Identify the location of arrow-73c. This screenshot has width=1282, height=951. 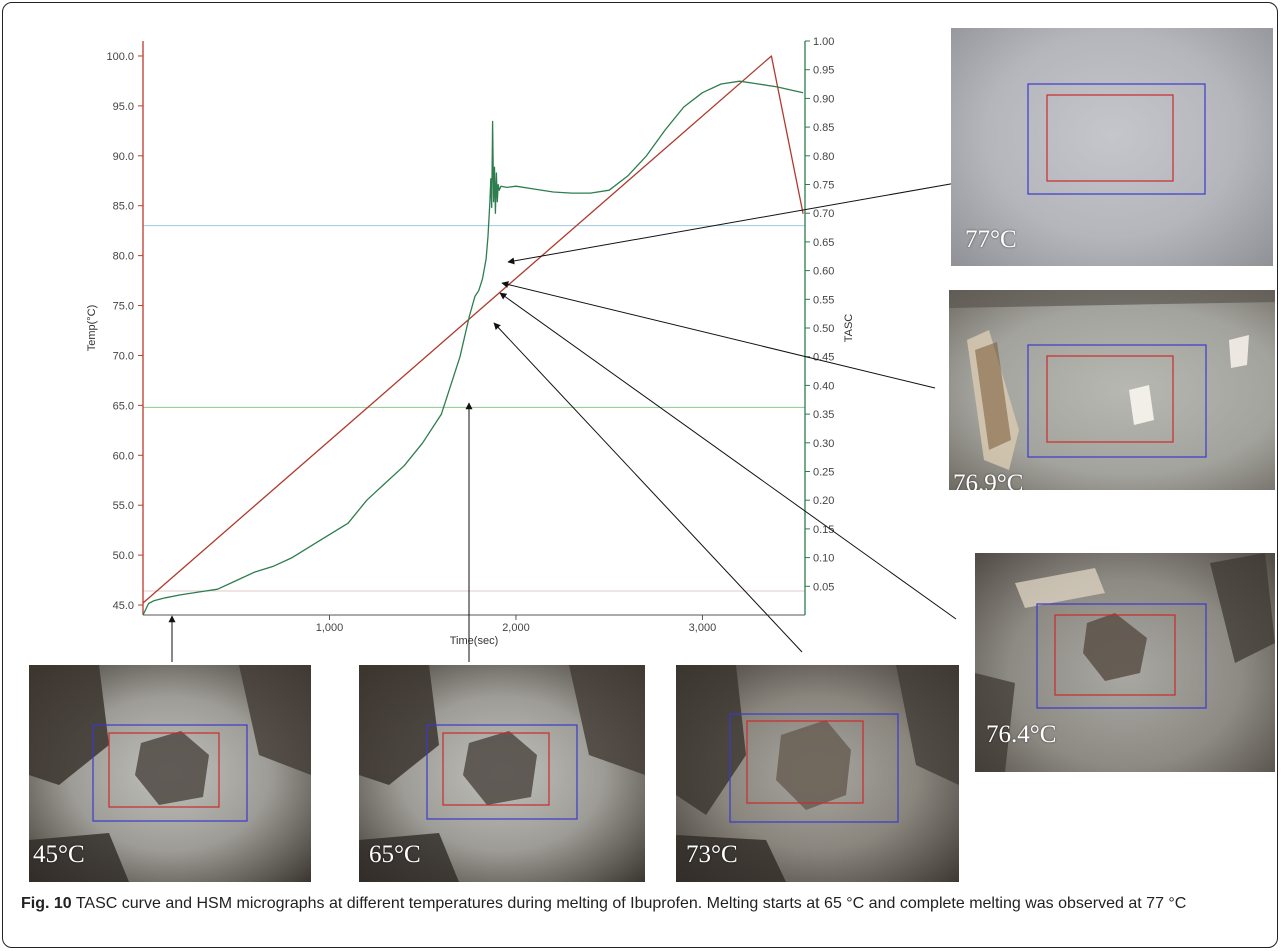
(648, 487).